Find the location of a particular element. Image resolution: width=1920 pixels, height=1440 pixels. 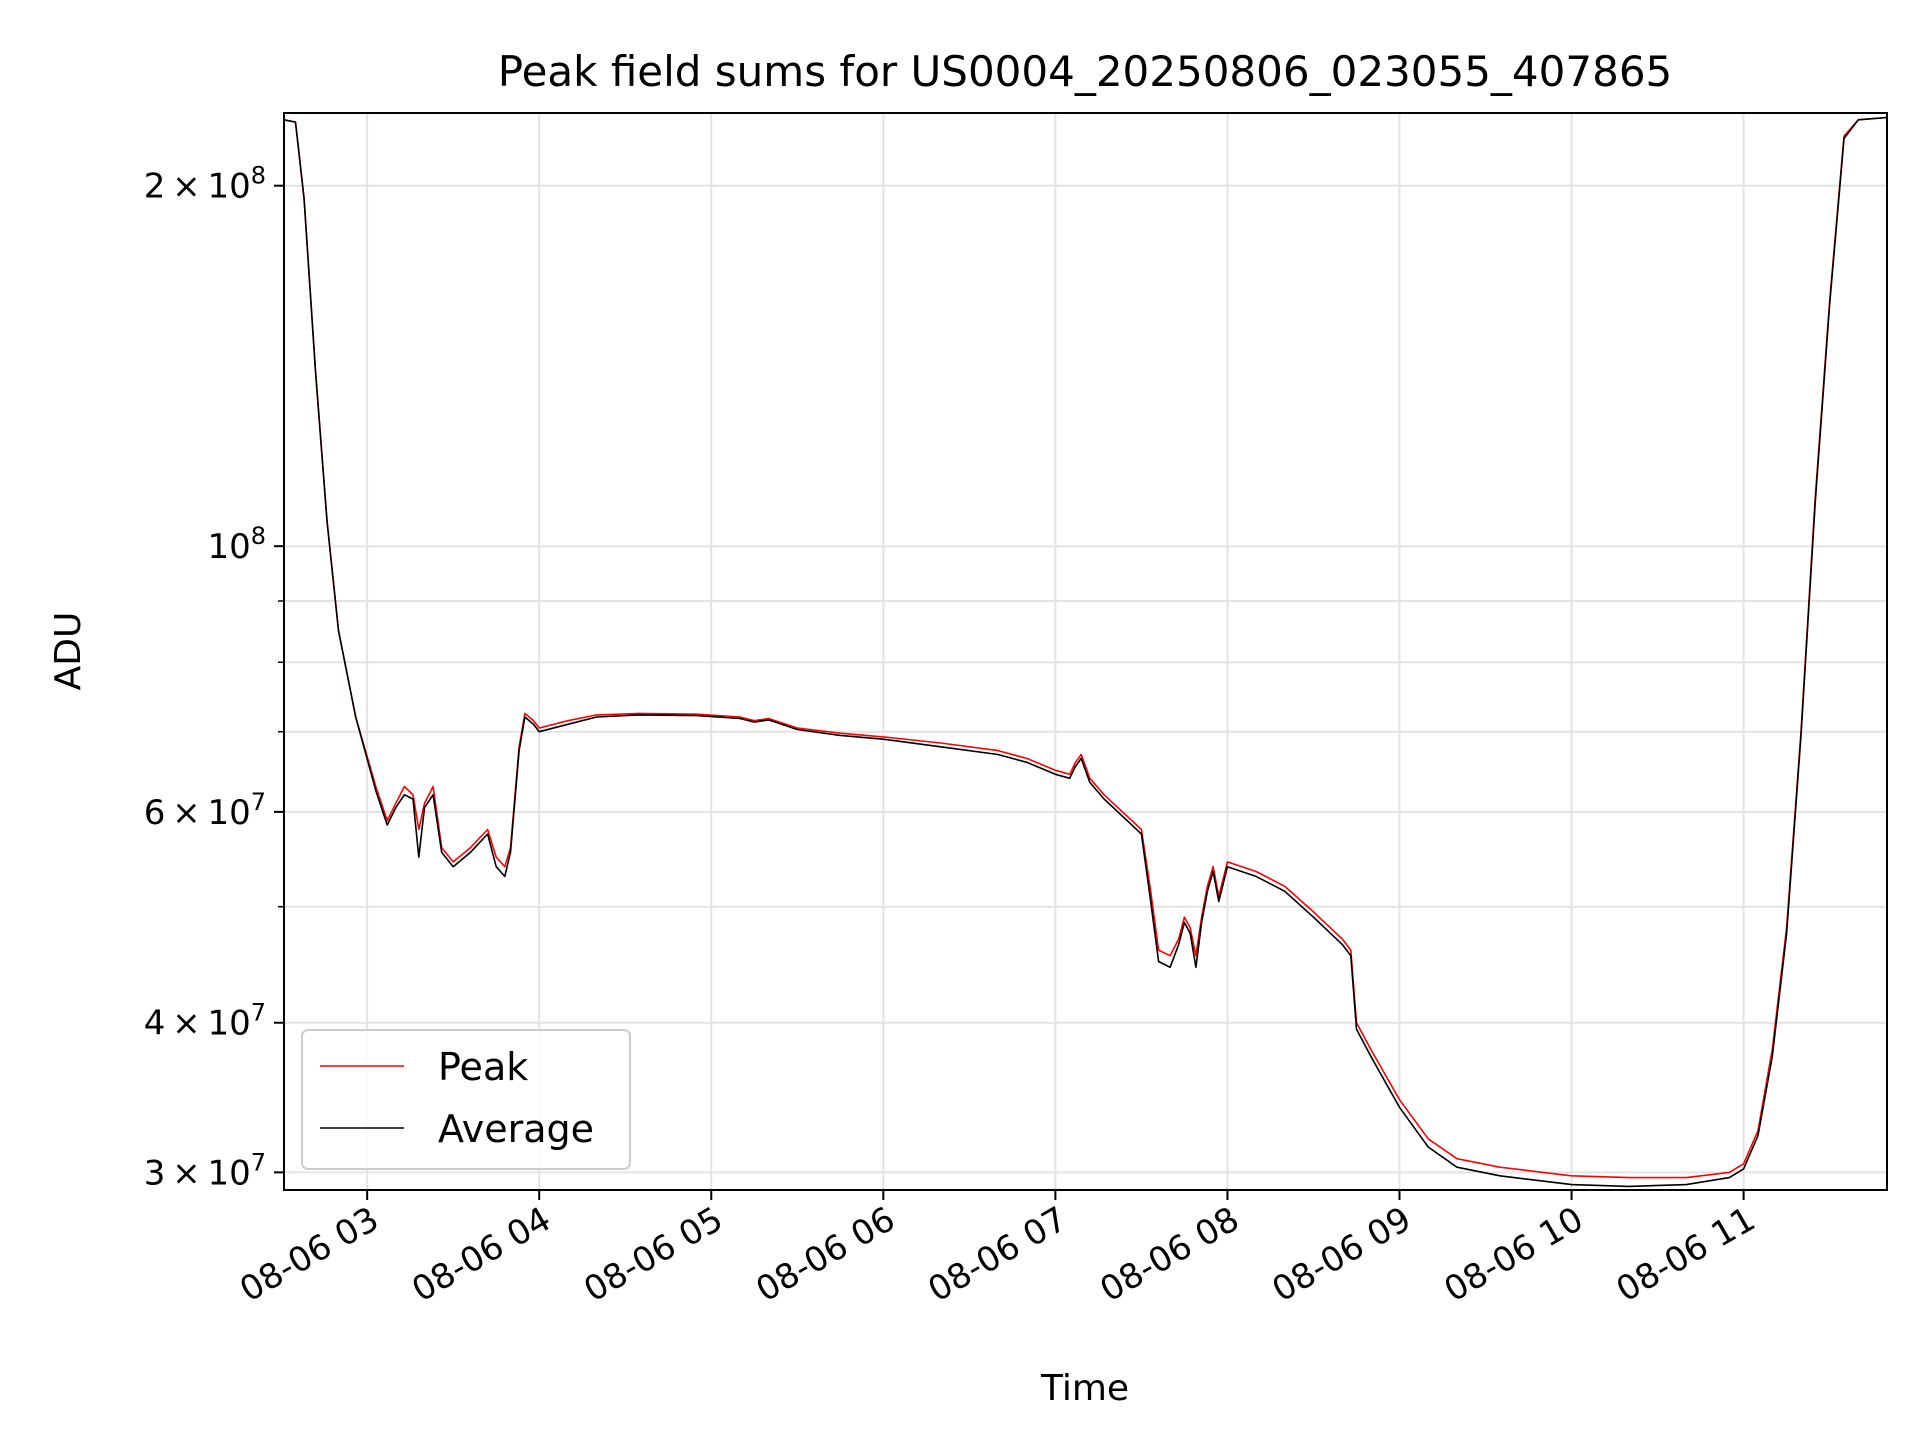

y-tick-mantissa: 6 is located at coordinates (155, 813).